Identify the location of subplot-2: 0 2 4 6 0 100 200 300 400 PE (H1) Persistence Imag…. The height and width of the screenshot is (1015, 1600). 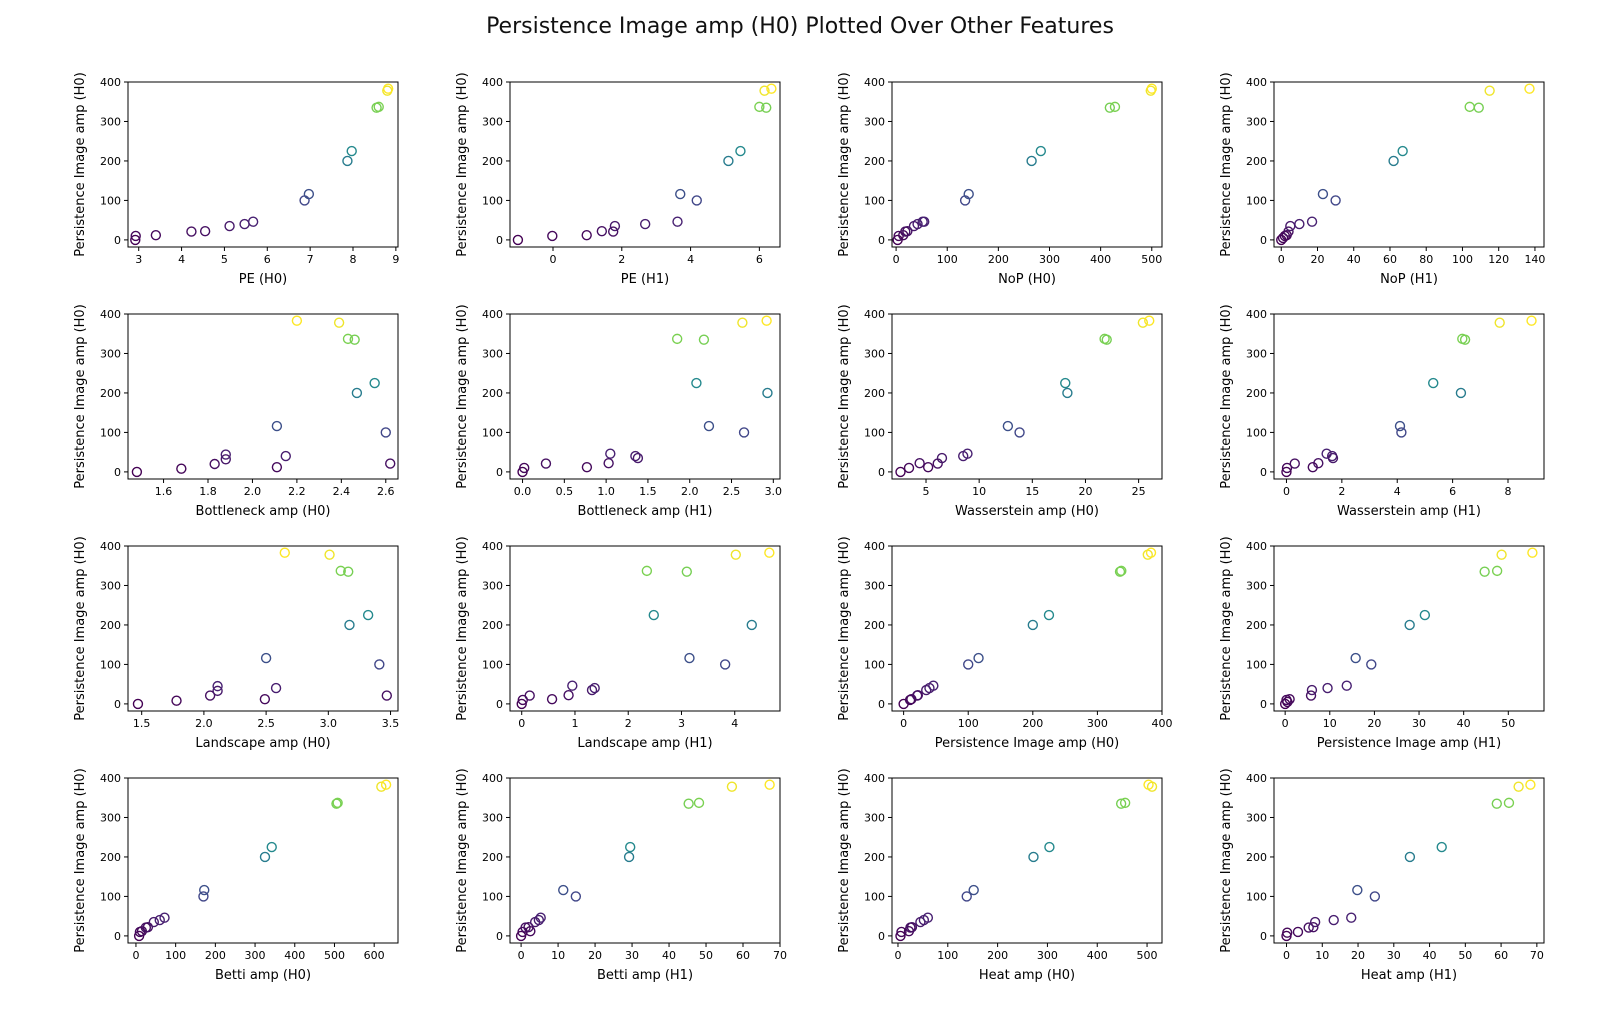
(618, 179).